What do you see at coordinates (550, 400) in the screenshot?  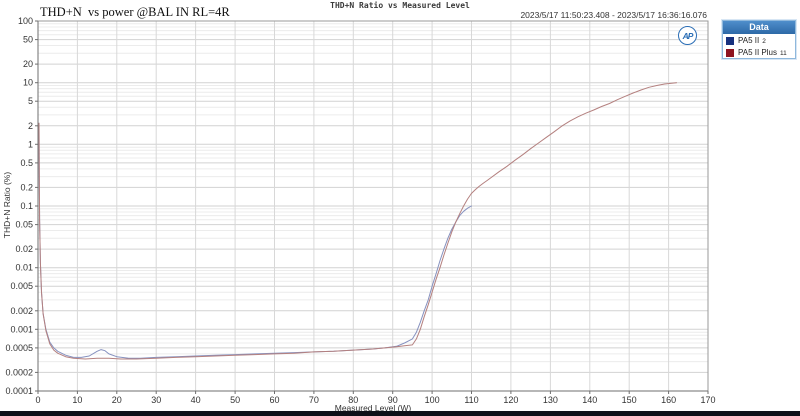 I see `svg-text: 130` at bounding box center [550, 400].